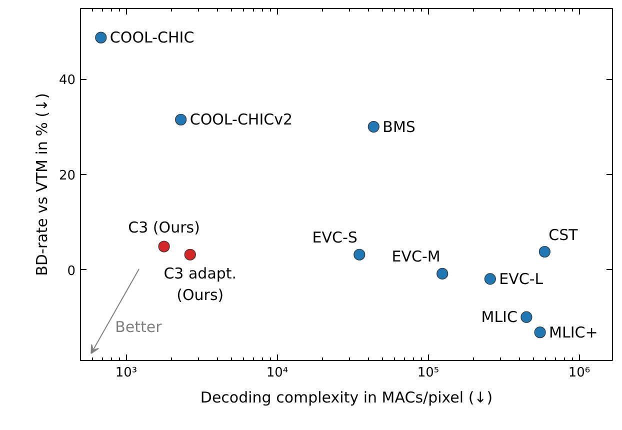 The width and height of the screenshot is (622, 430). What do you see at coordinates (563, 235) in the screenshot?
I see `series-label: CST` at bounding box center [563, 235].